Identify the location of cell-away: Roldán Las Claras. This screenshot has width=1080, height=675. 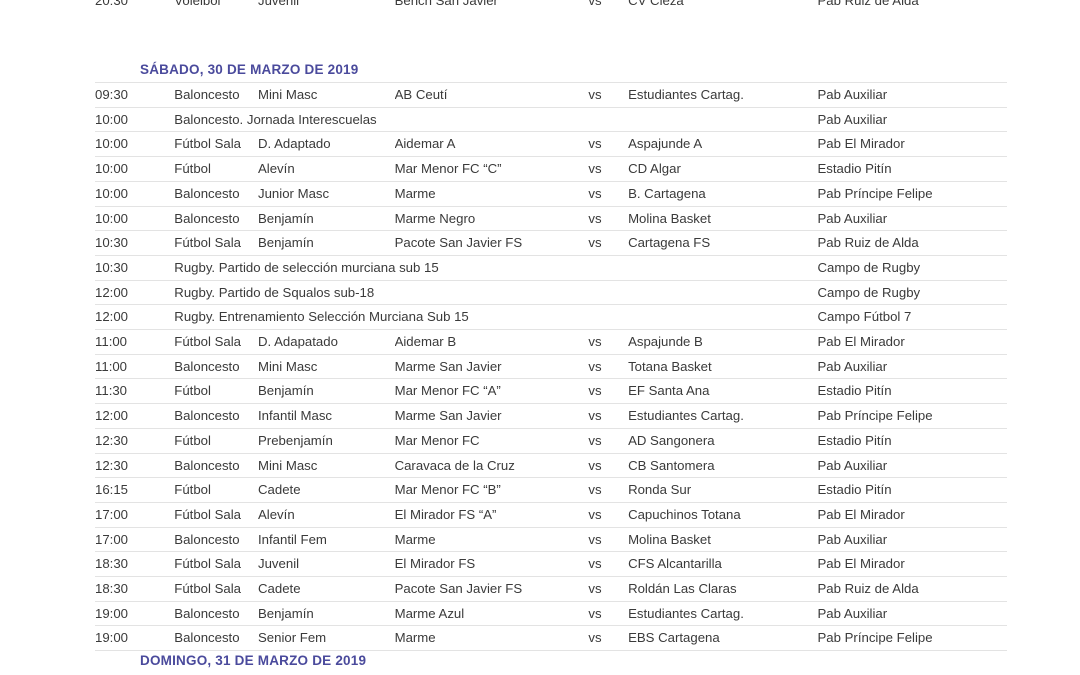
(723, 589).